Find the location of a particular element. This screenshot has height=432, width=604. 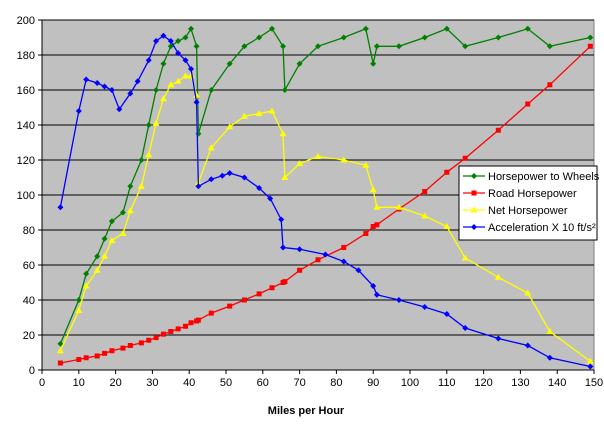

x-tick-label: 60 is located at coordinates (263, 383).